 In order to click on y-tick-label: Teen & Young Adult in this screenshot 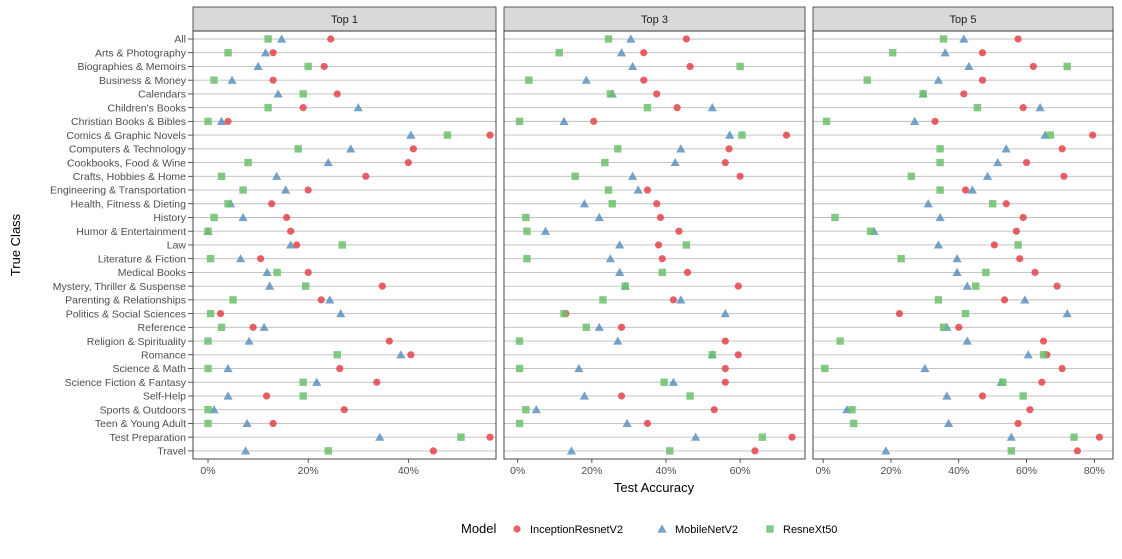, I will do `click(140, 424)`.